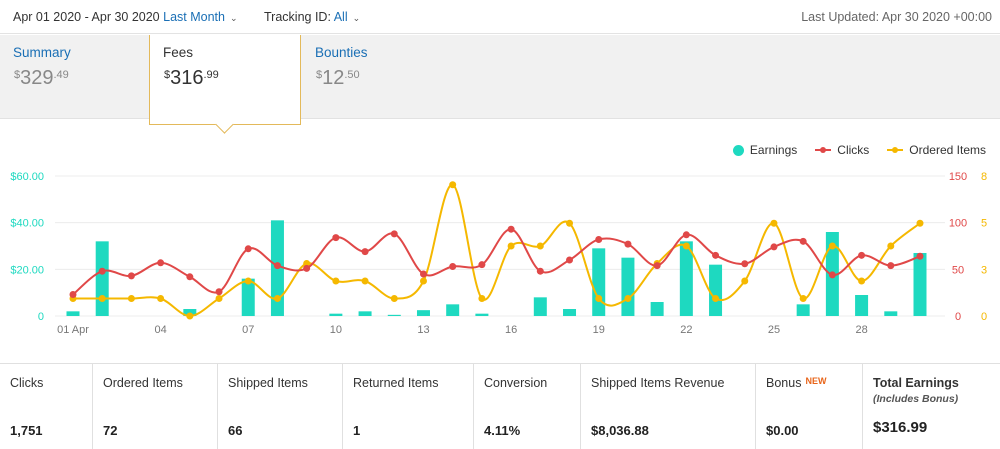 The width and height of the screenshot is (1000, 449). Describe the element at coordinates (738, 150) in the screenshot. I see `earnings-dot-icon` at that location.